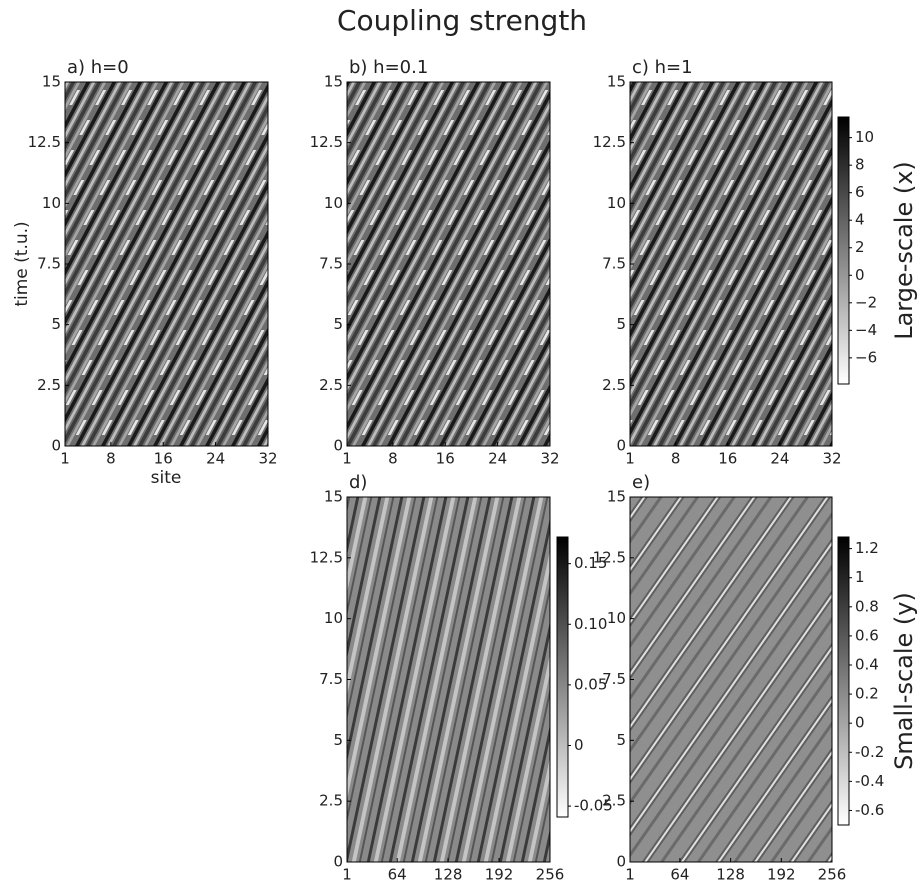 This screenshot has height=887, width=924. What do you see at coordinates (590, 563) in the screenshot?
I see `colorbar-tick-label: 0.15` at bounding box center [590, 563].